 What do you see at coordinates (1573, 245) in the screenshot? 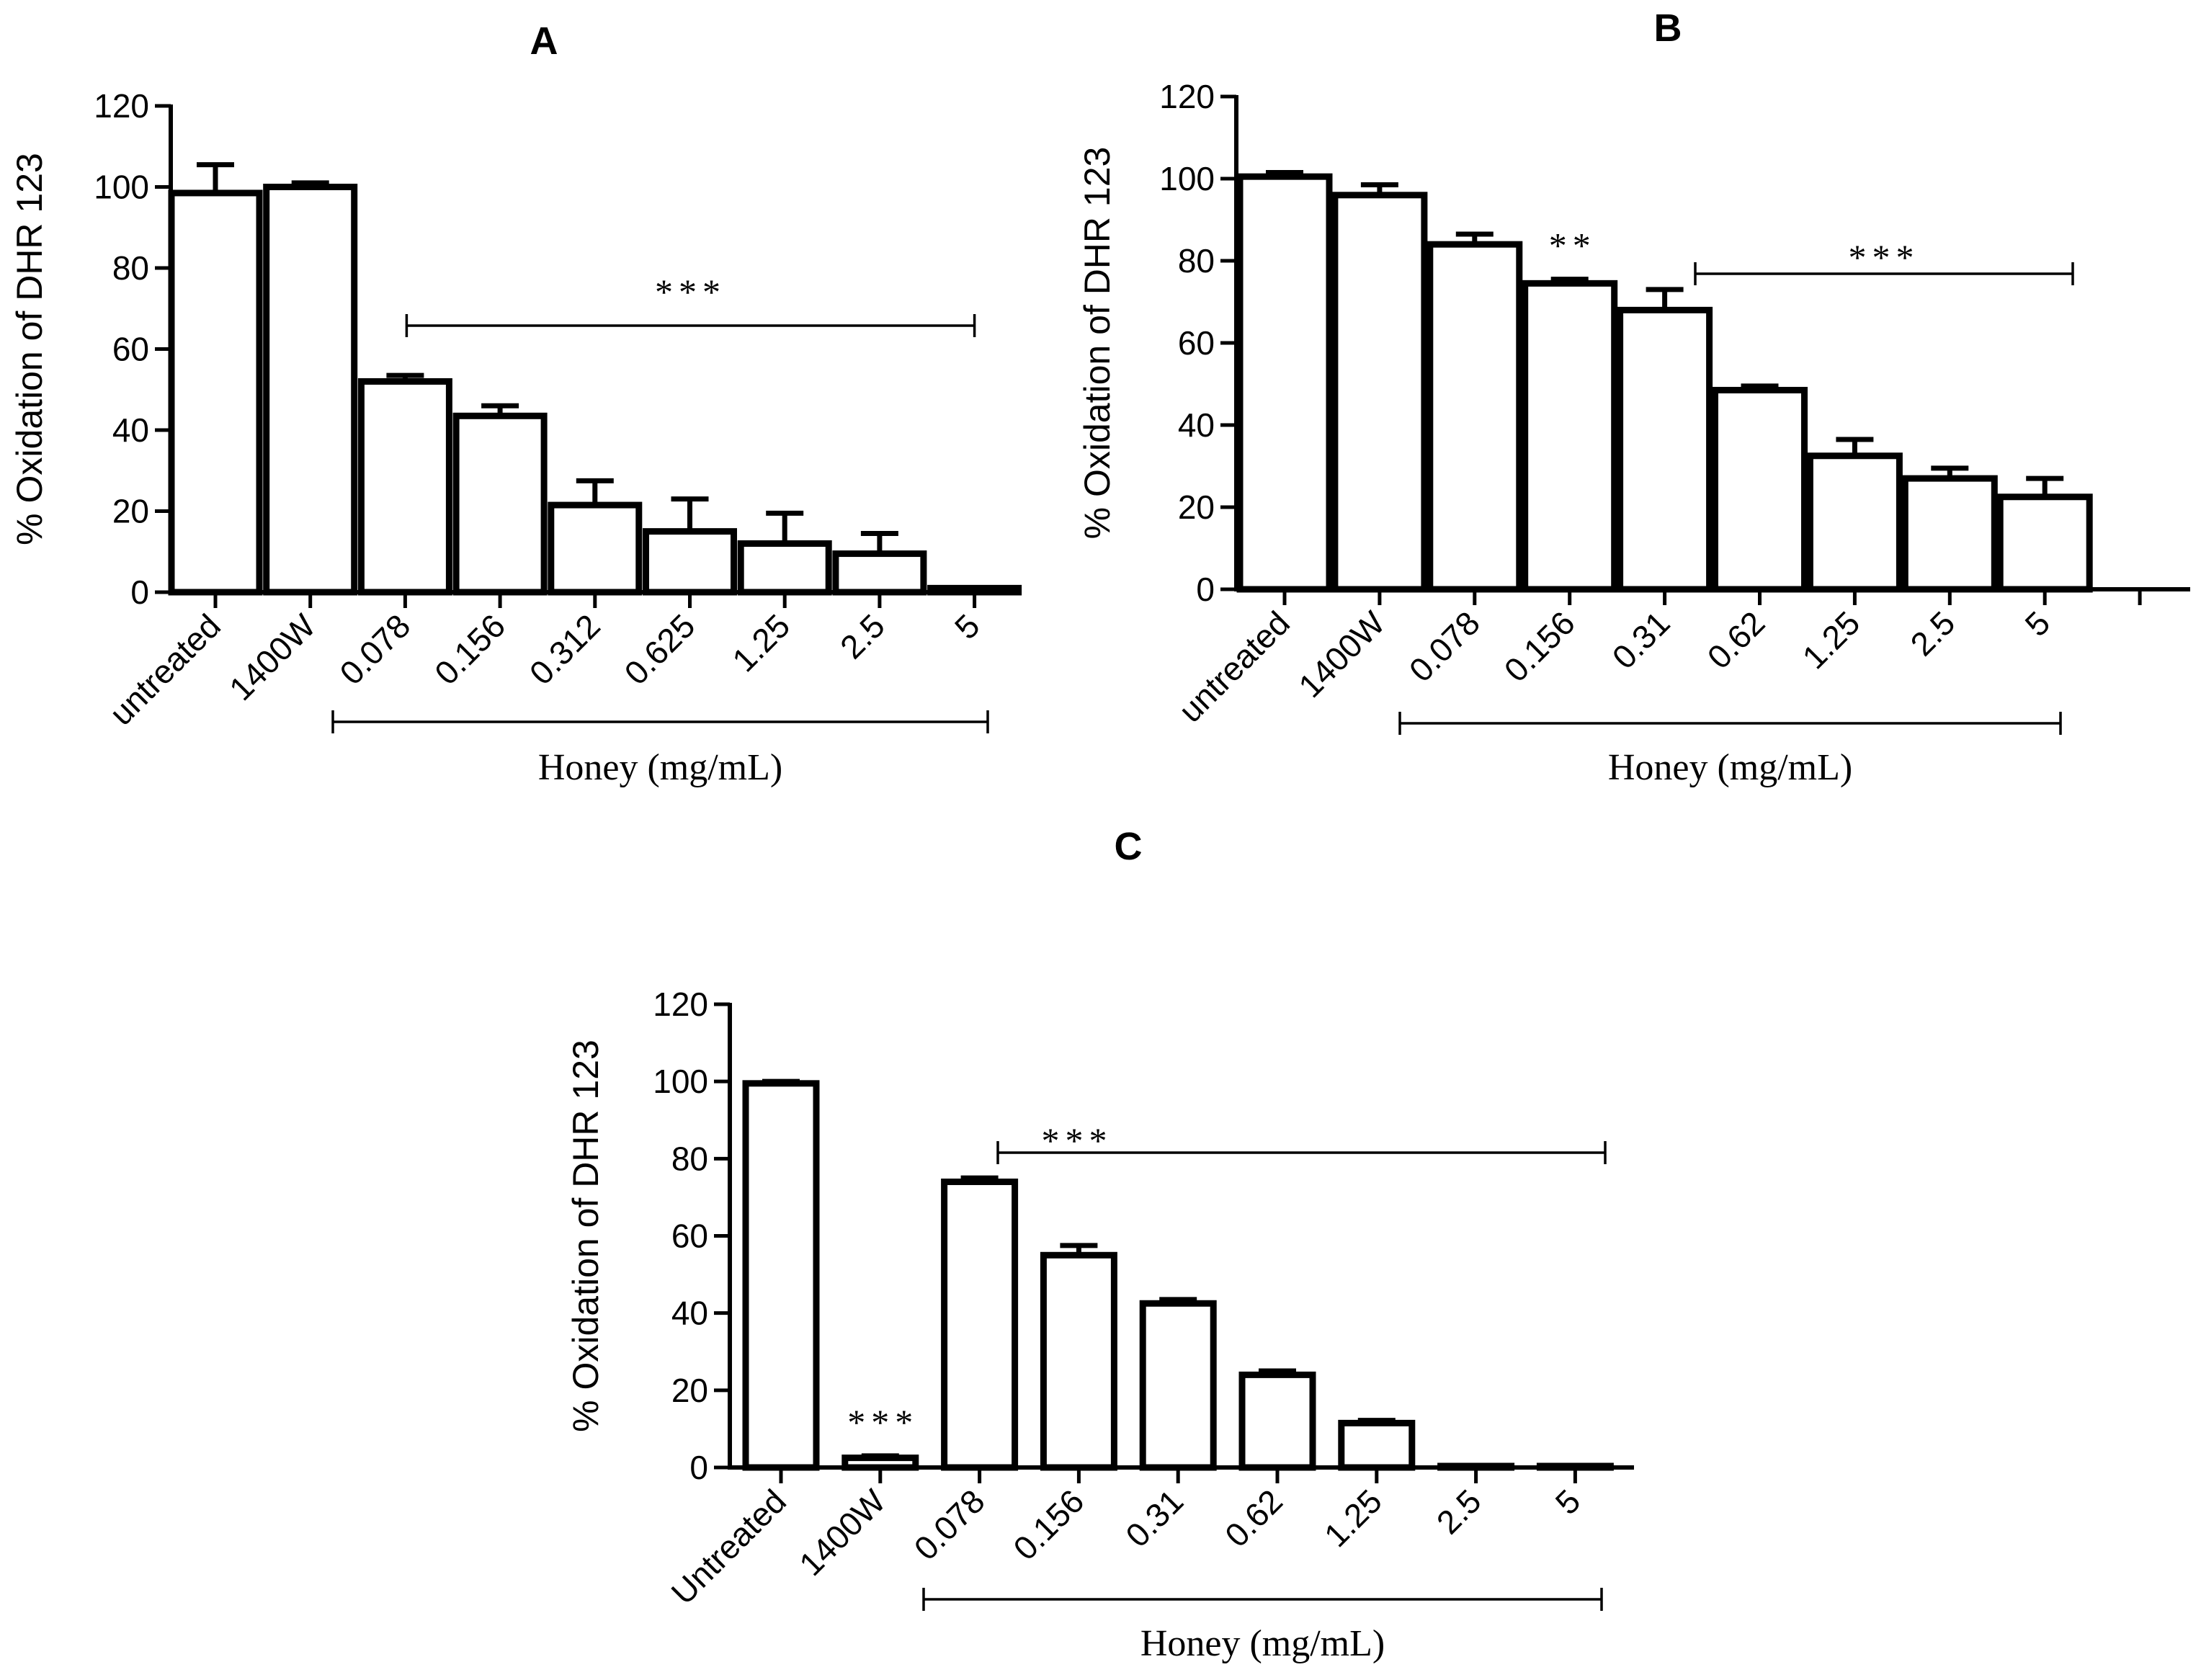
I see `significance-label: **` at bounding box center [1573, 245].